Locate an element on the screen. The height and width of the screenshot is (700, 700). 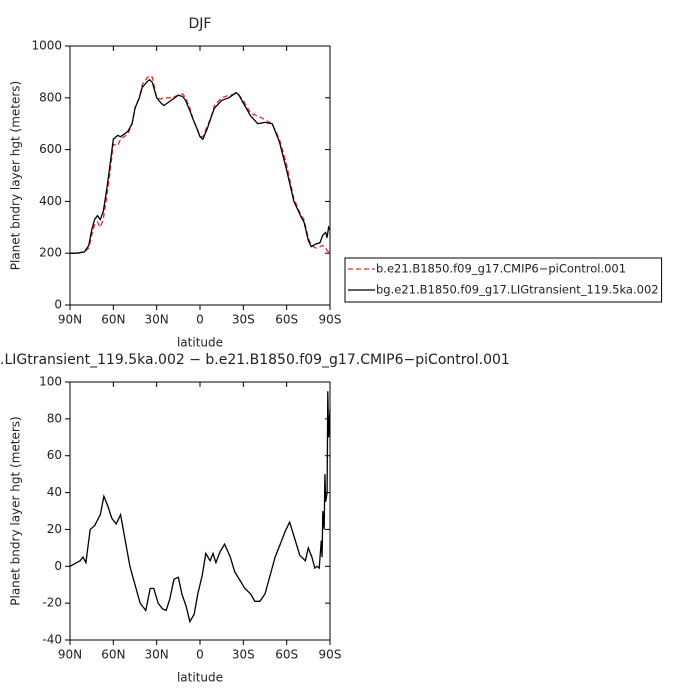
chart-title: DJF is located at coordinates (200, 24).